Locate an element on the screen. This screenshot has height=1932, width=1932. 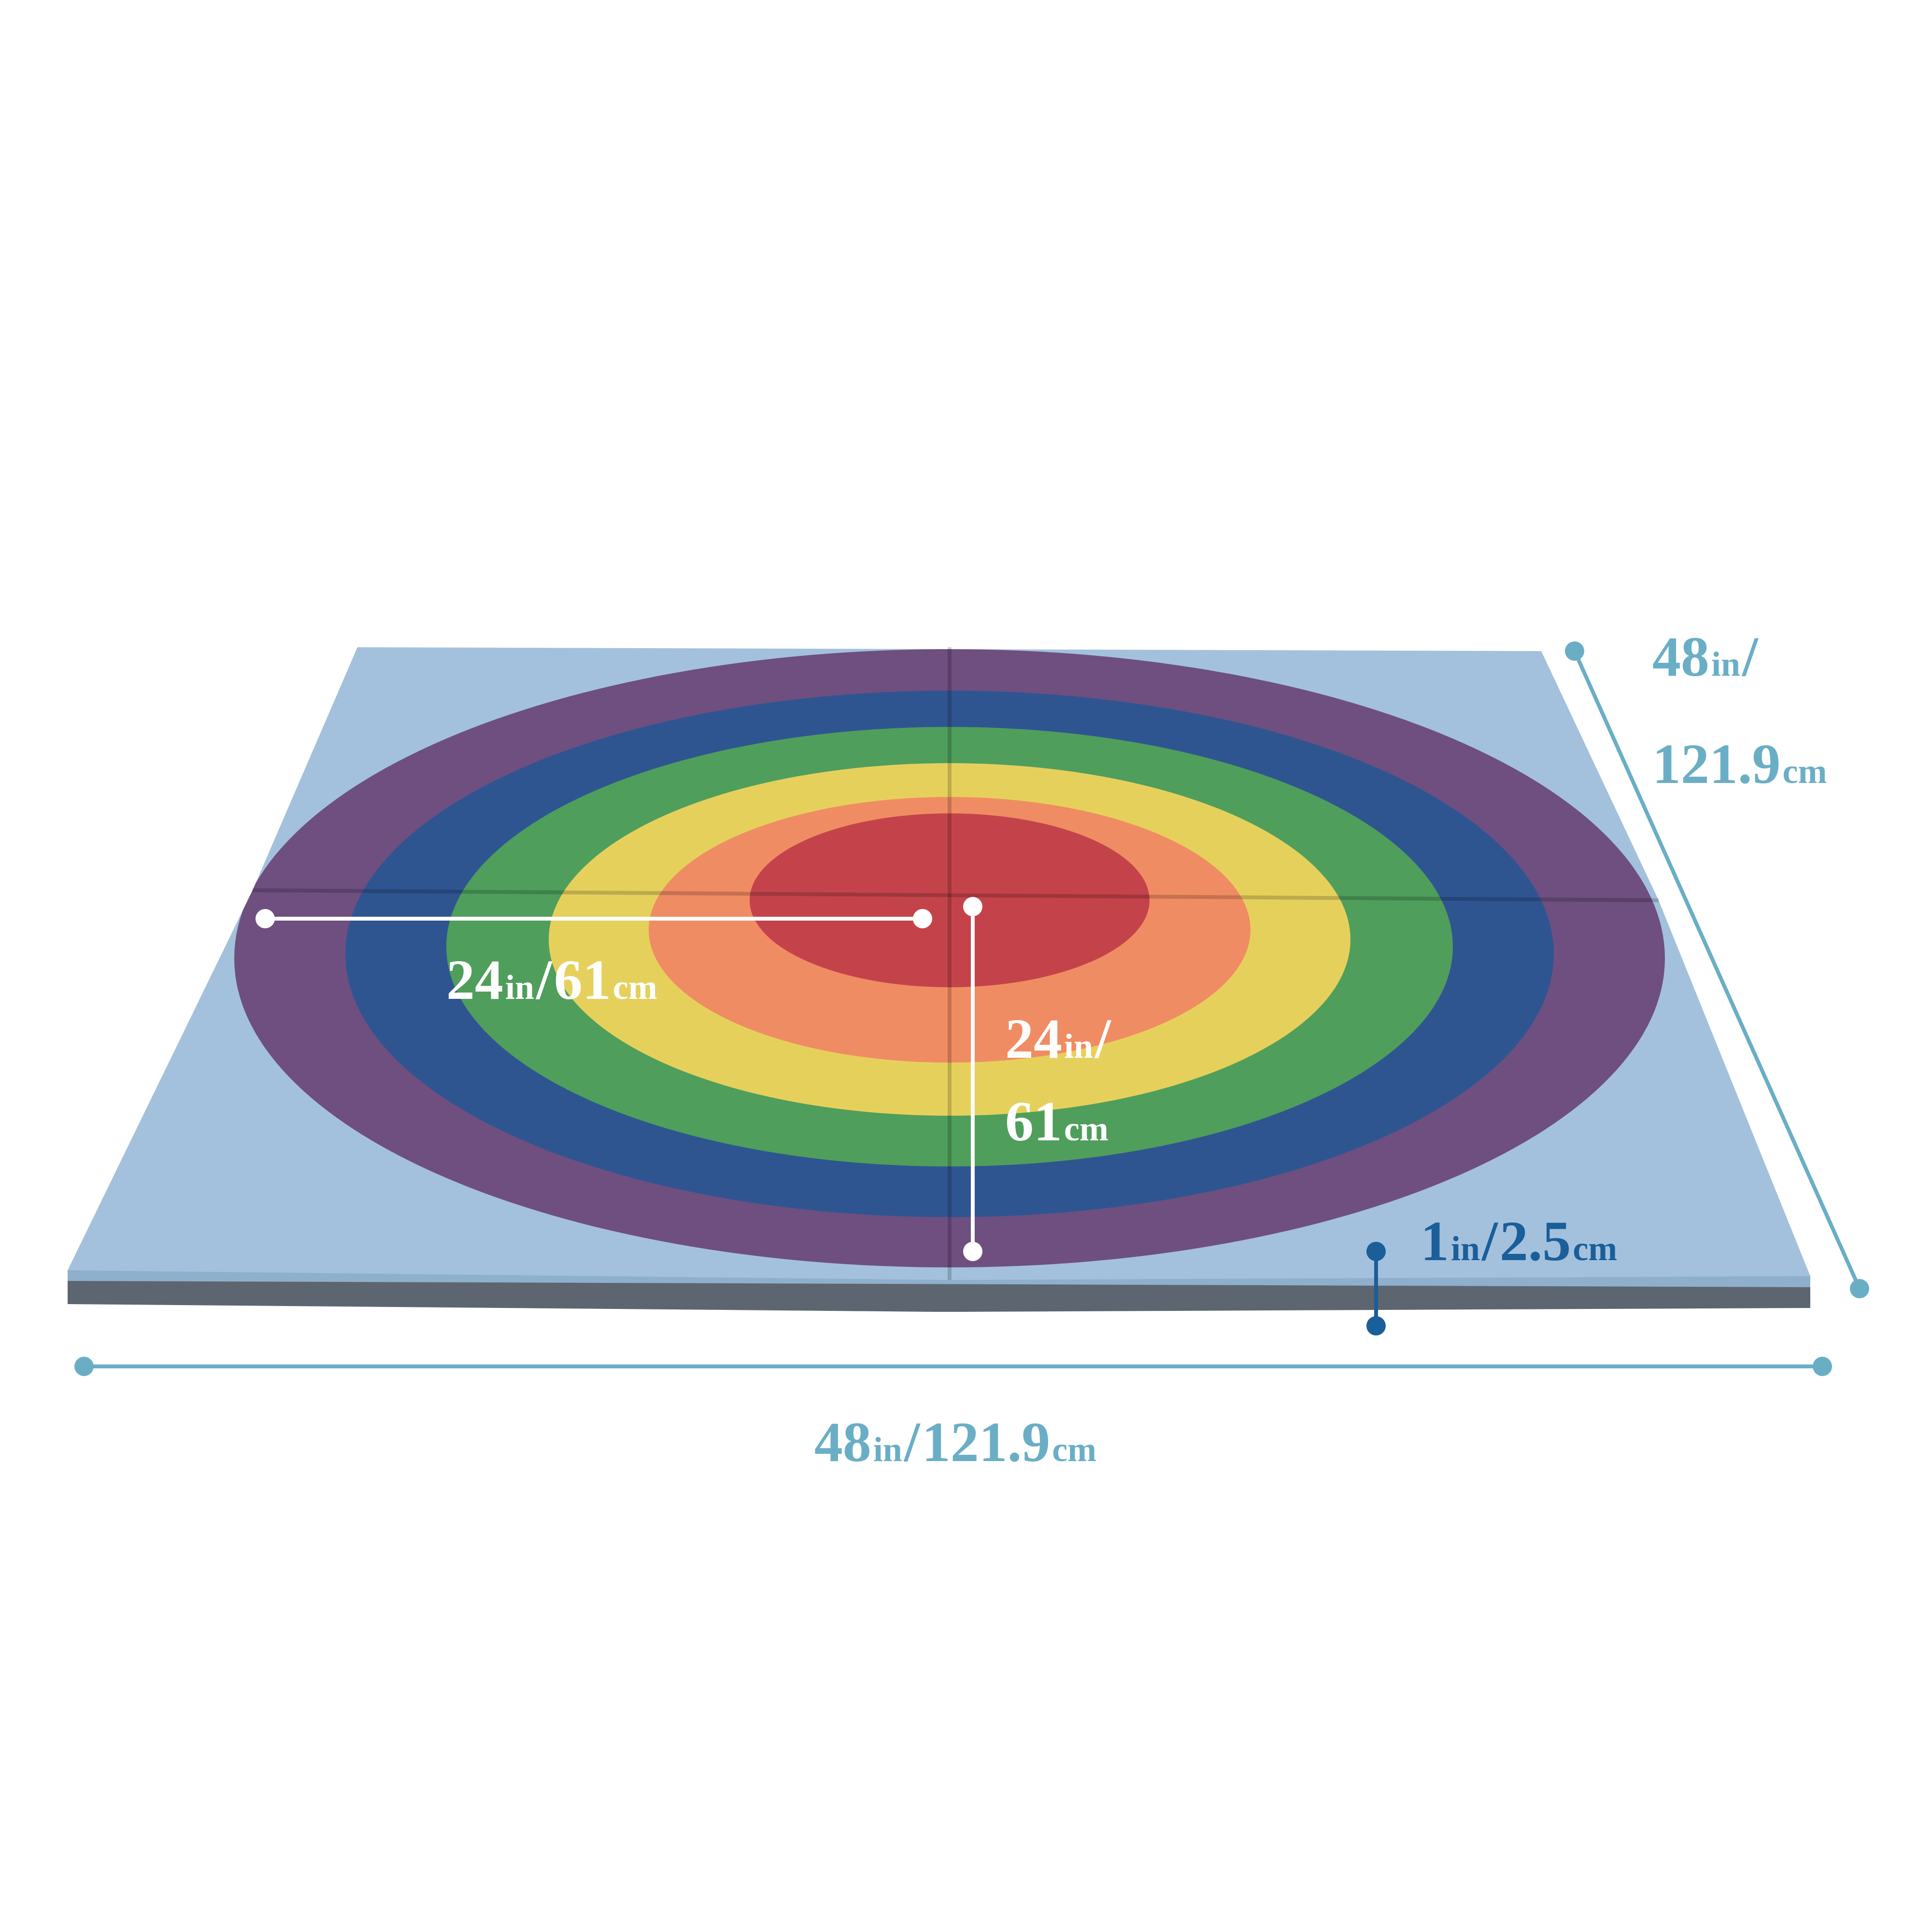
thickness-marker is located at coordinates (1376, 1288).